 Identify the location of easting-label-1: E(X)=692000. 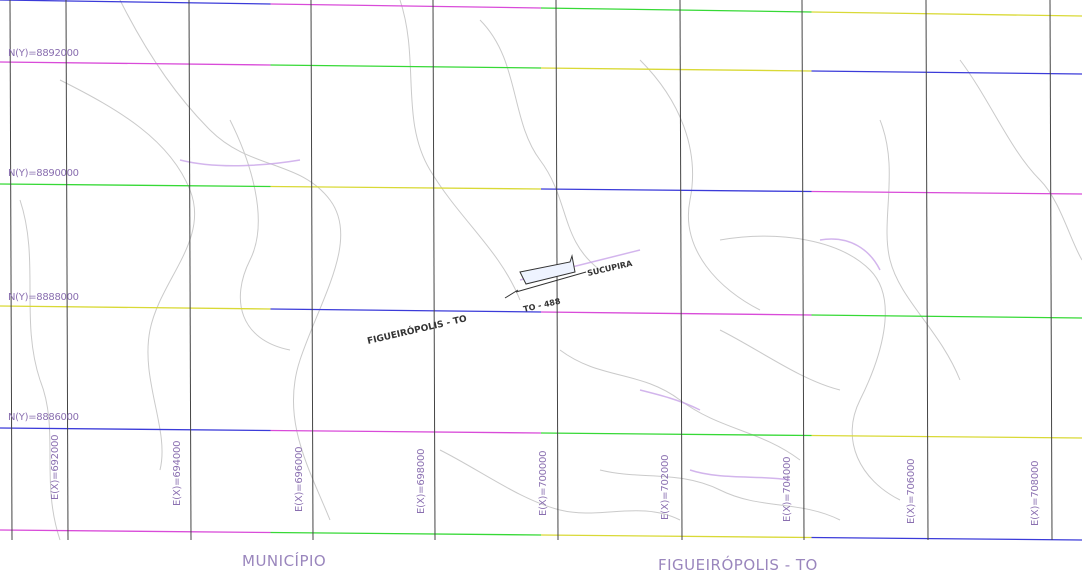
(55, 467).